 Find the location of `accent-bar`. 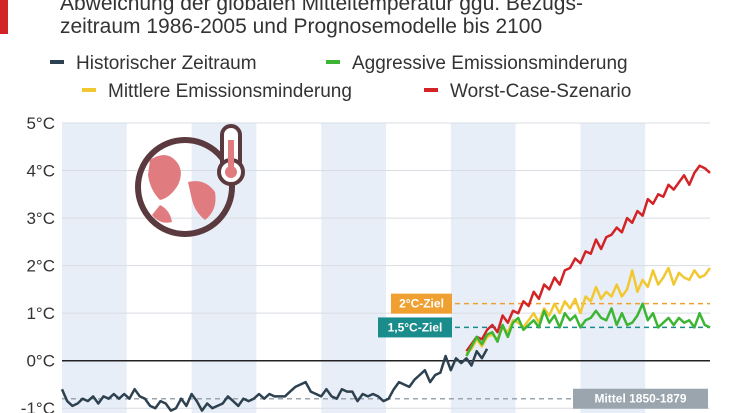

accent-bar is located at coordinates (4, 17).